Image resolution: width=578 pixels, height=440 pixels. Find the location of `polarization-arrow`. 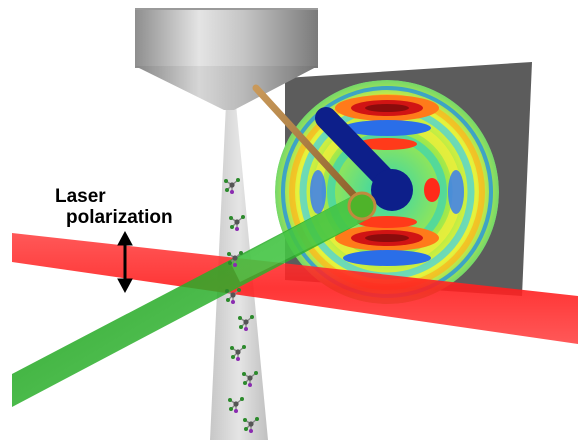

polarization-arrow is located at coordinates (125, 262).